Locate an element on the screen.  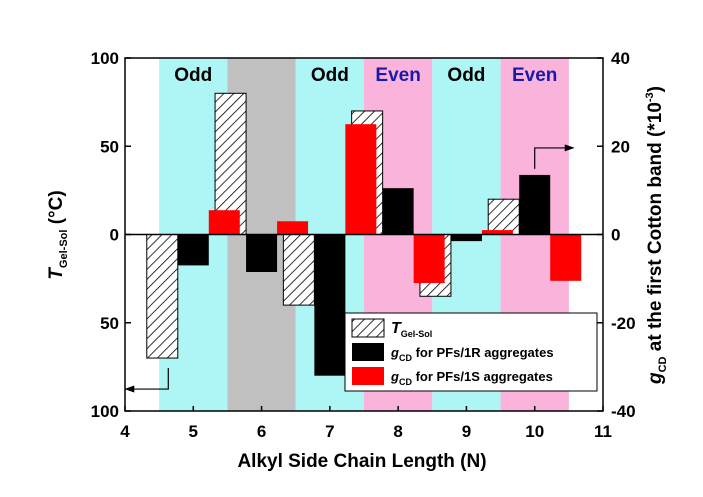
bar-s1-x10 is located at coordinates (535, 204).